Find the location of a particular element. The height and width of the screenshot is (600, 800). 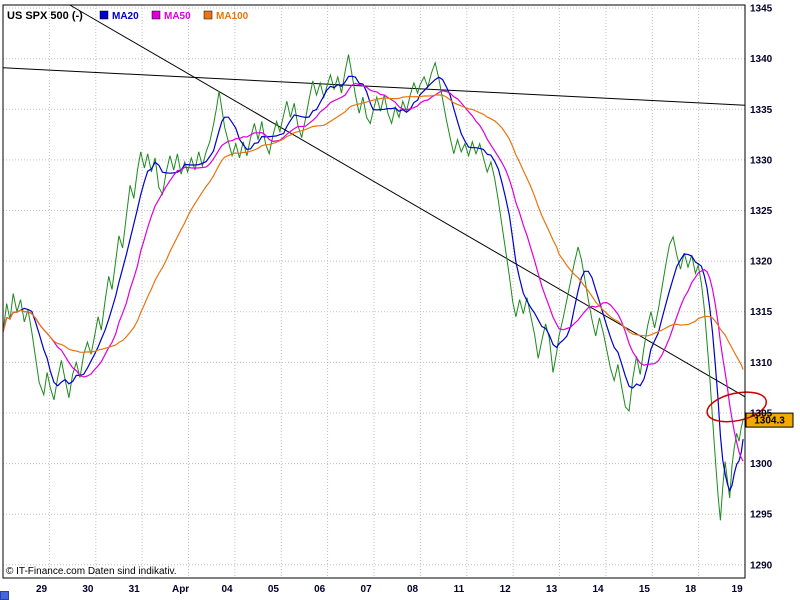

y-axis-tick: 1320 is located at coordinates (761, 262).